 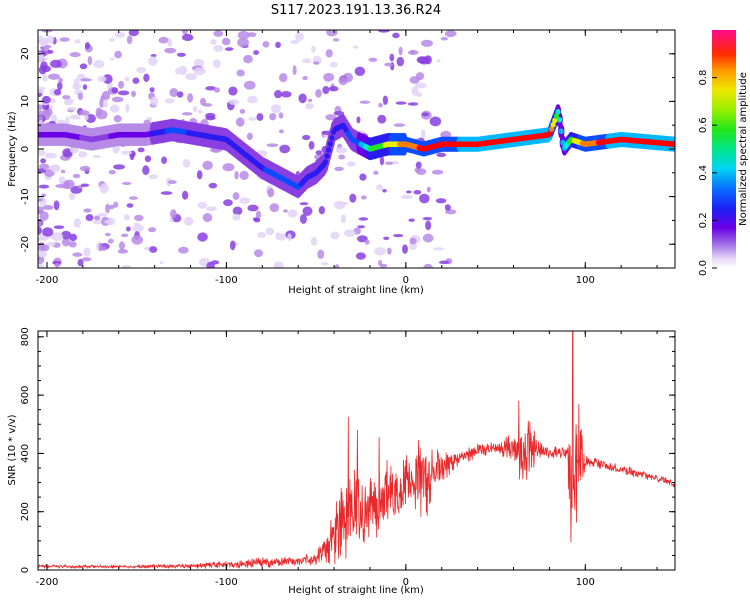 I want to click on colorbar-tick-label: 0.8, so click(x=703, y=78).